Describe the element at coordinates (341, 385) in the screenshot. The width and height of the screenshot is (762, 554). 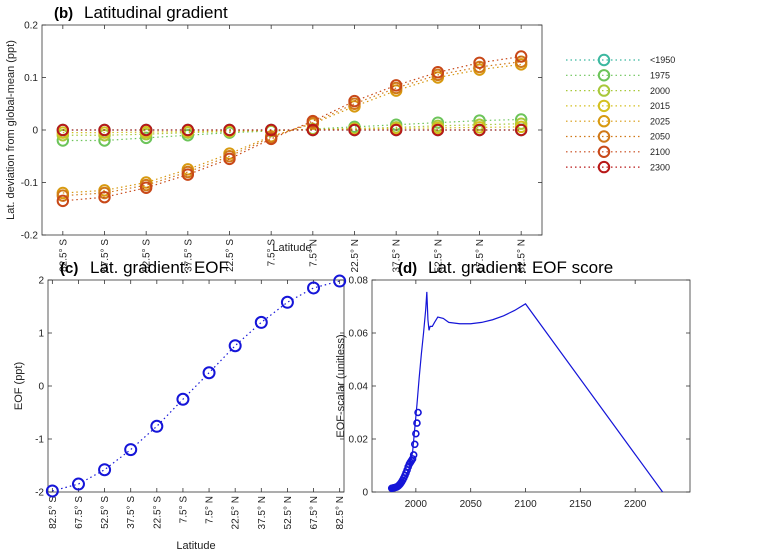
I see `panel-d-y-axis-label: EOF-scalar (unitless)` at that location.